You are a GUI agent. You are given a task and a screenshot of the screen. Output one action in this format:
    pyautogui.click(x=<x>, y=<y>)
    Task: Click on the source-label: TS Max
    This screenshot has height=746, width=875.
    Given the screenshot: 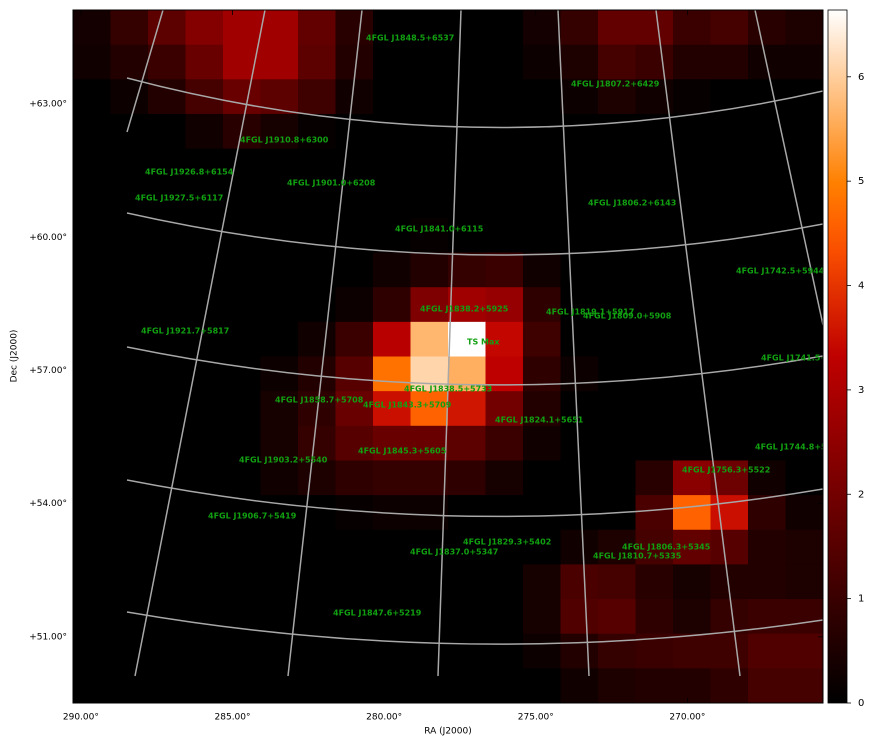 What is the action you would take?
    pyautogui.click(x=483, y=342)
    